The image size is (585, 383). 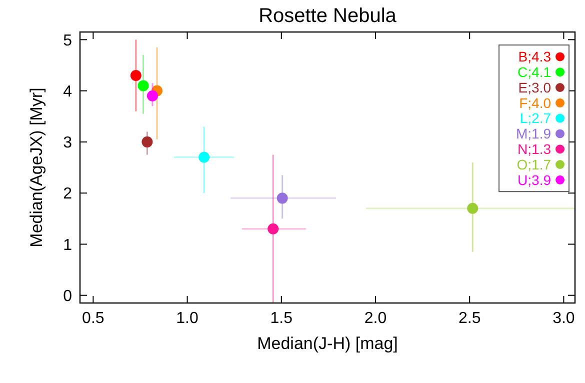 I want to click on y-tick-label: 3, so click(x=67, y=143).